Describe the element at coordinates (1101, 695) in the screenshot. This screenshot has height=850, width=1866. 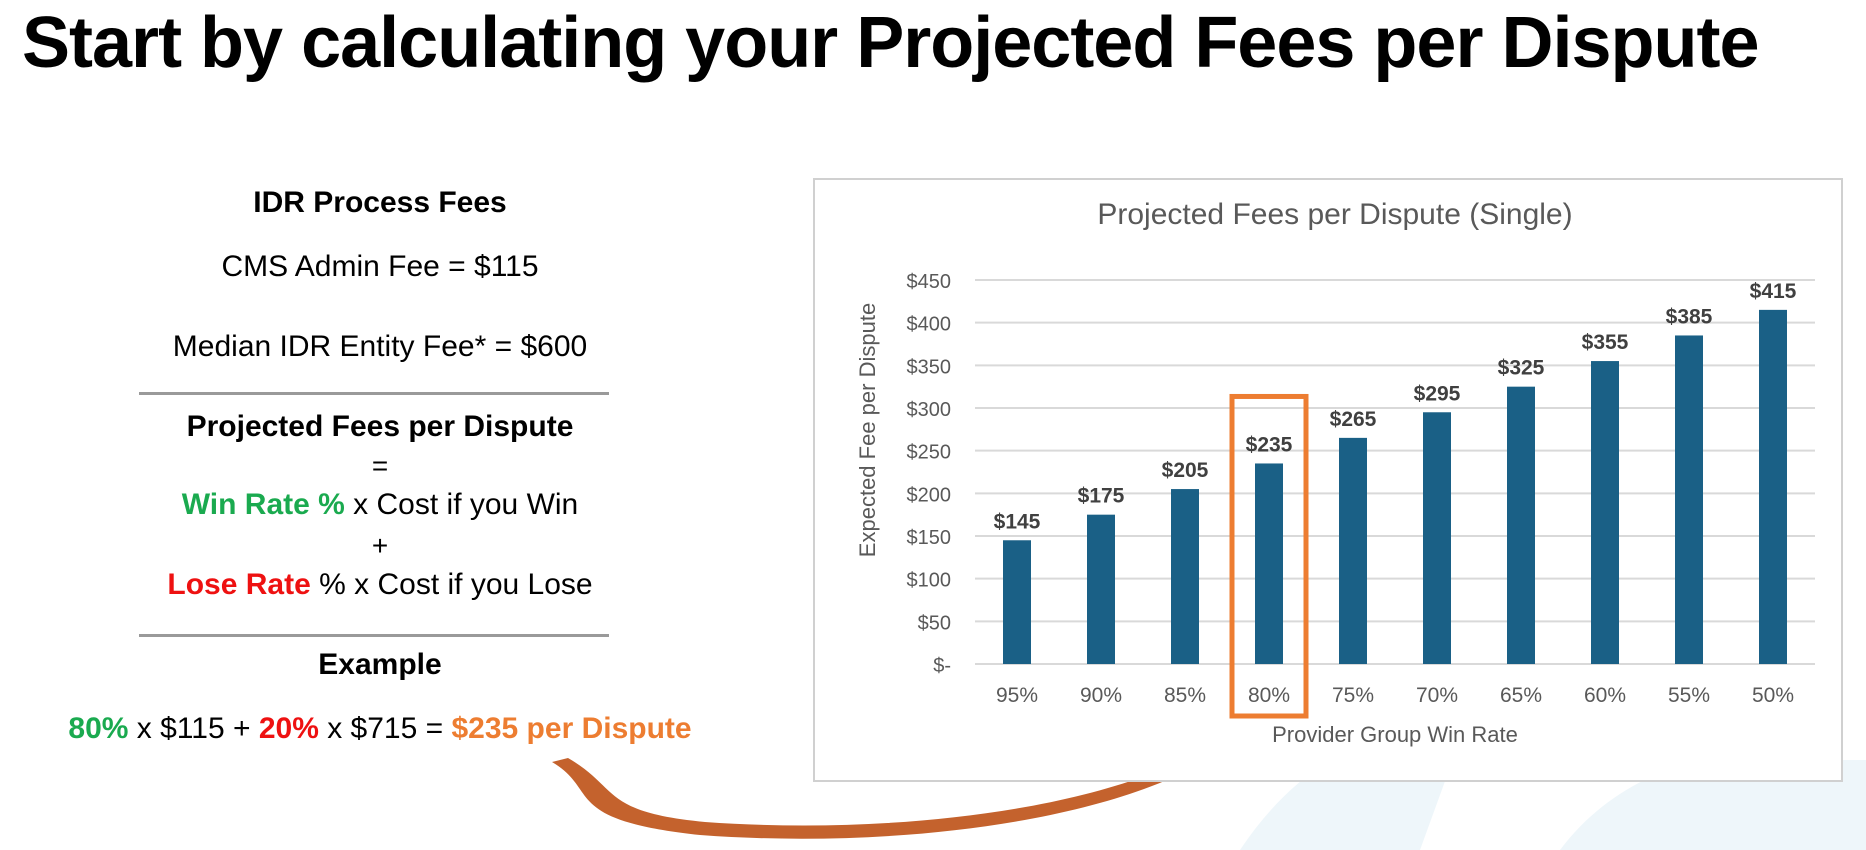
I see `x-tick-label: 90%` at that location.